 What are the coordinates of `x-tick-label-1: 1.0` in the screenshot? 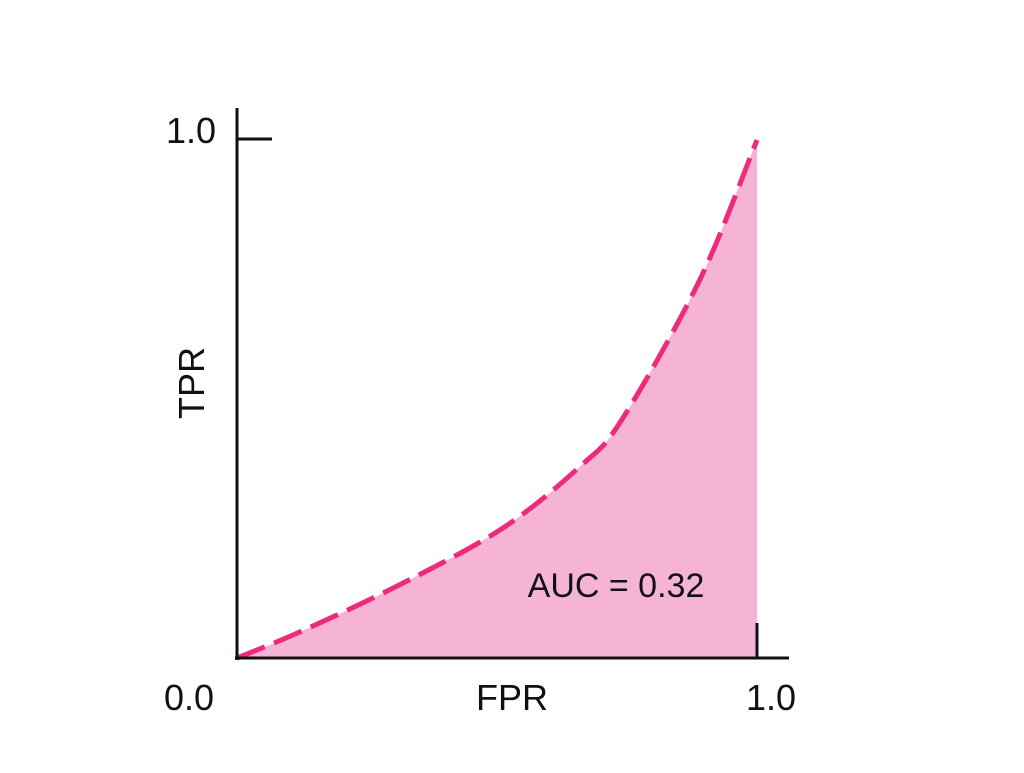 It's located at (771, 697).